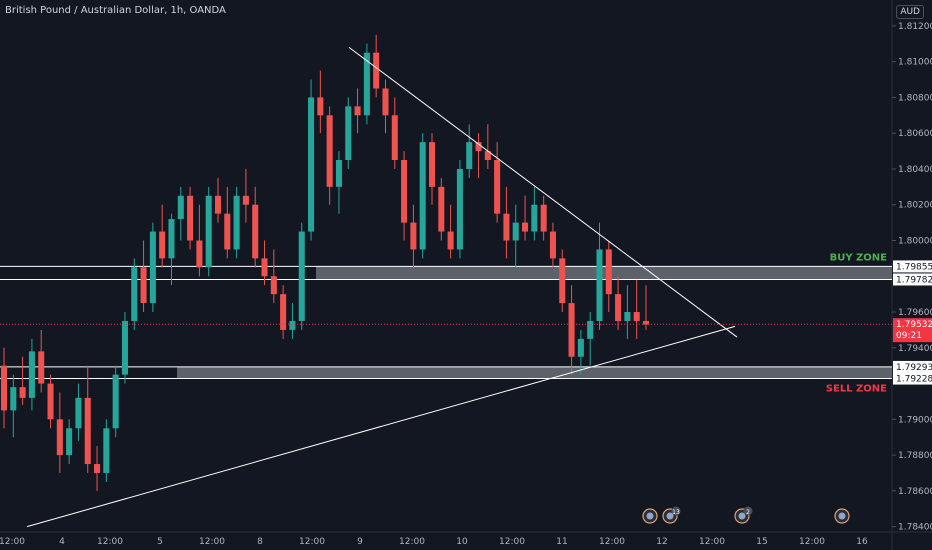 The height and width of the screenshot is (550, 932). I want to click on time-tick-label: 9, so click(360, 542).